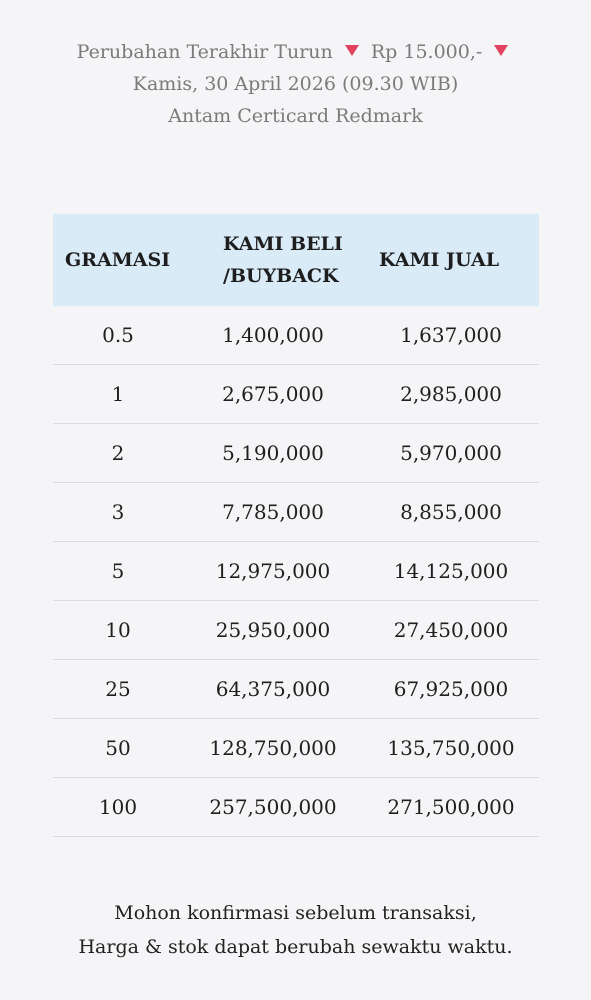  What do you see at coordinates (118, 394) in the screenshot?
I see `cell-gramasi: 1` at bounding box center [118, 394].